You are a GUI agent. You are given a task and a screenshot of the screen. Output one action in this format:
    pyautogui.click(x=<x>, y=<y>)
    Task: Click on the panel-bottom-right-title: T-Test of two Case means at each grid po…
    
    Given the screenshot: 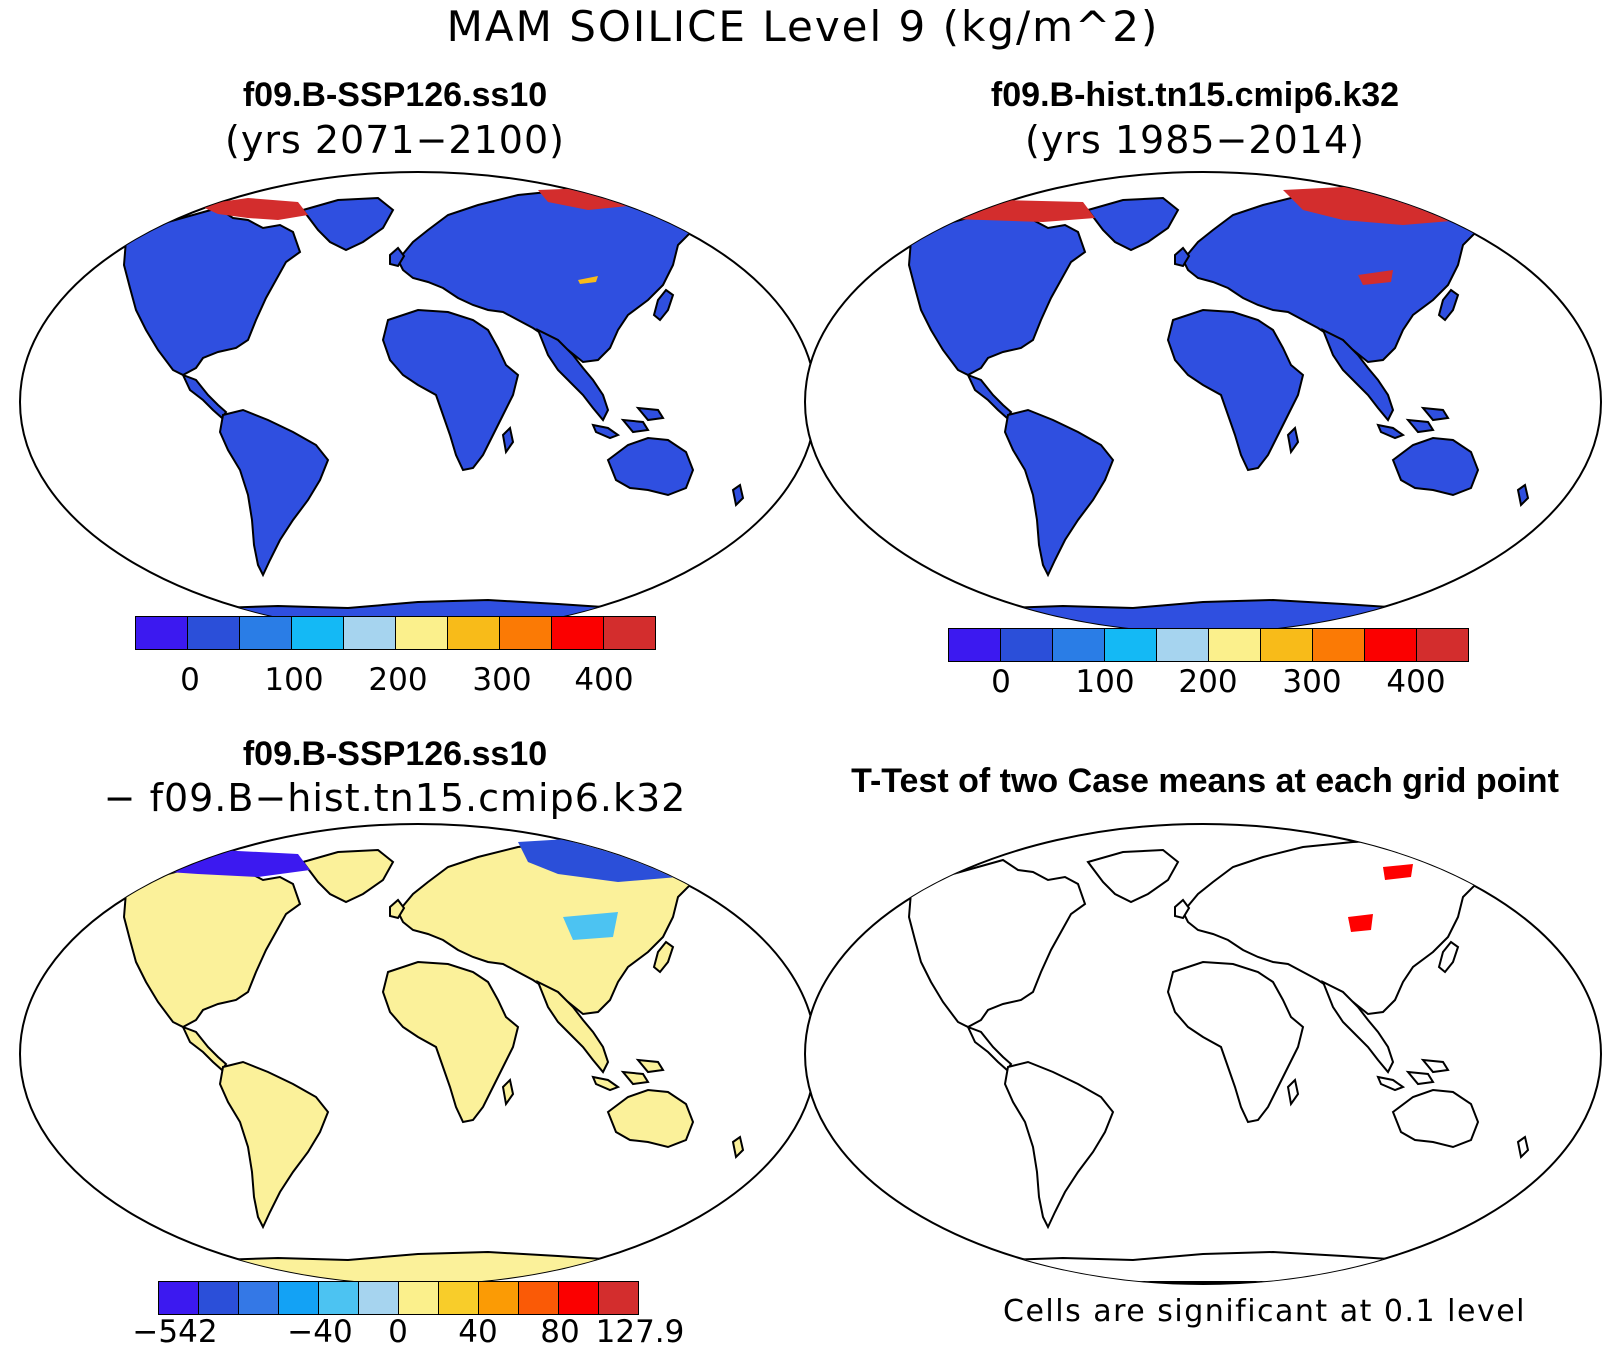 What is the action you would take?
    pyautogui.click(x=1205, y=781)
    